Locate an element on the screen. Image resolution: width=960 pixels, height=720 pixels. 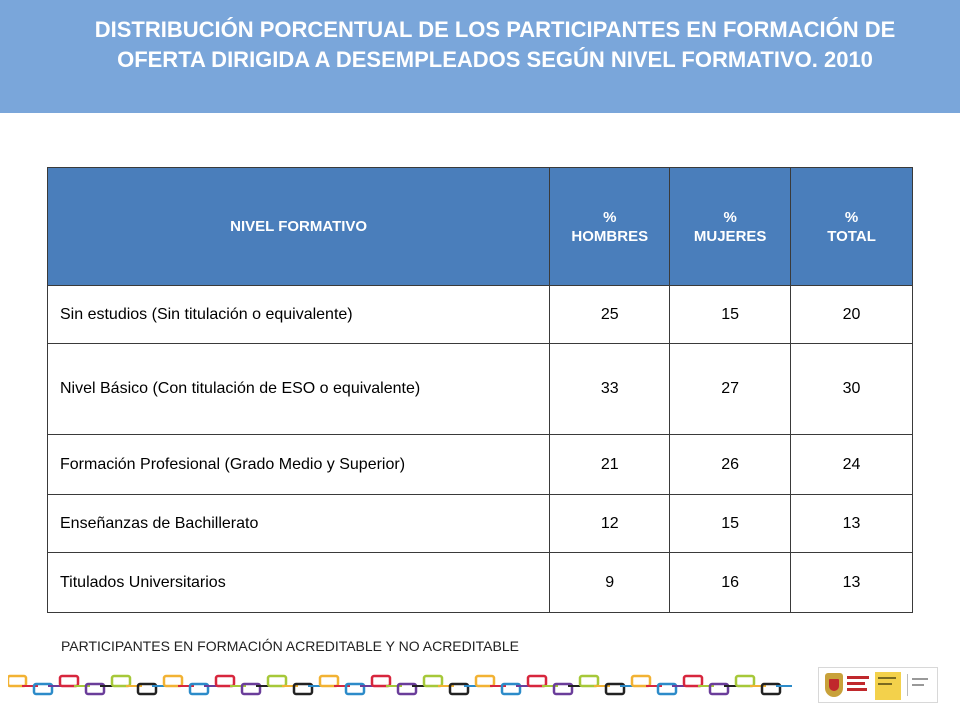
agency-logo-icon is located at coordinates (920, 685).